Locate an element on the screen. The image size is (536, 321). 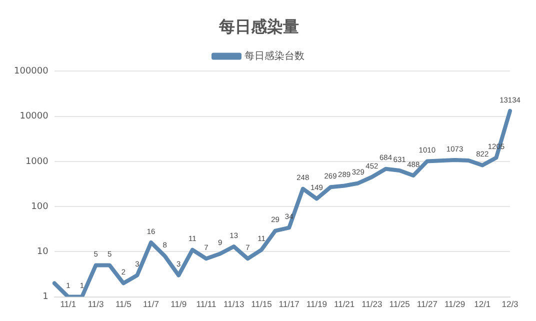
x-tick-label: 11/21 is located at coordinates (344, 304).